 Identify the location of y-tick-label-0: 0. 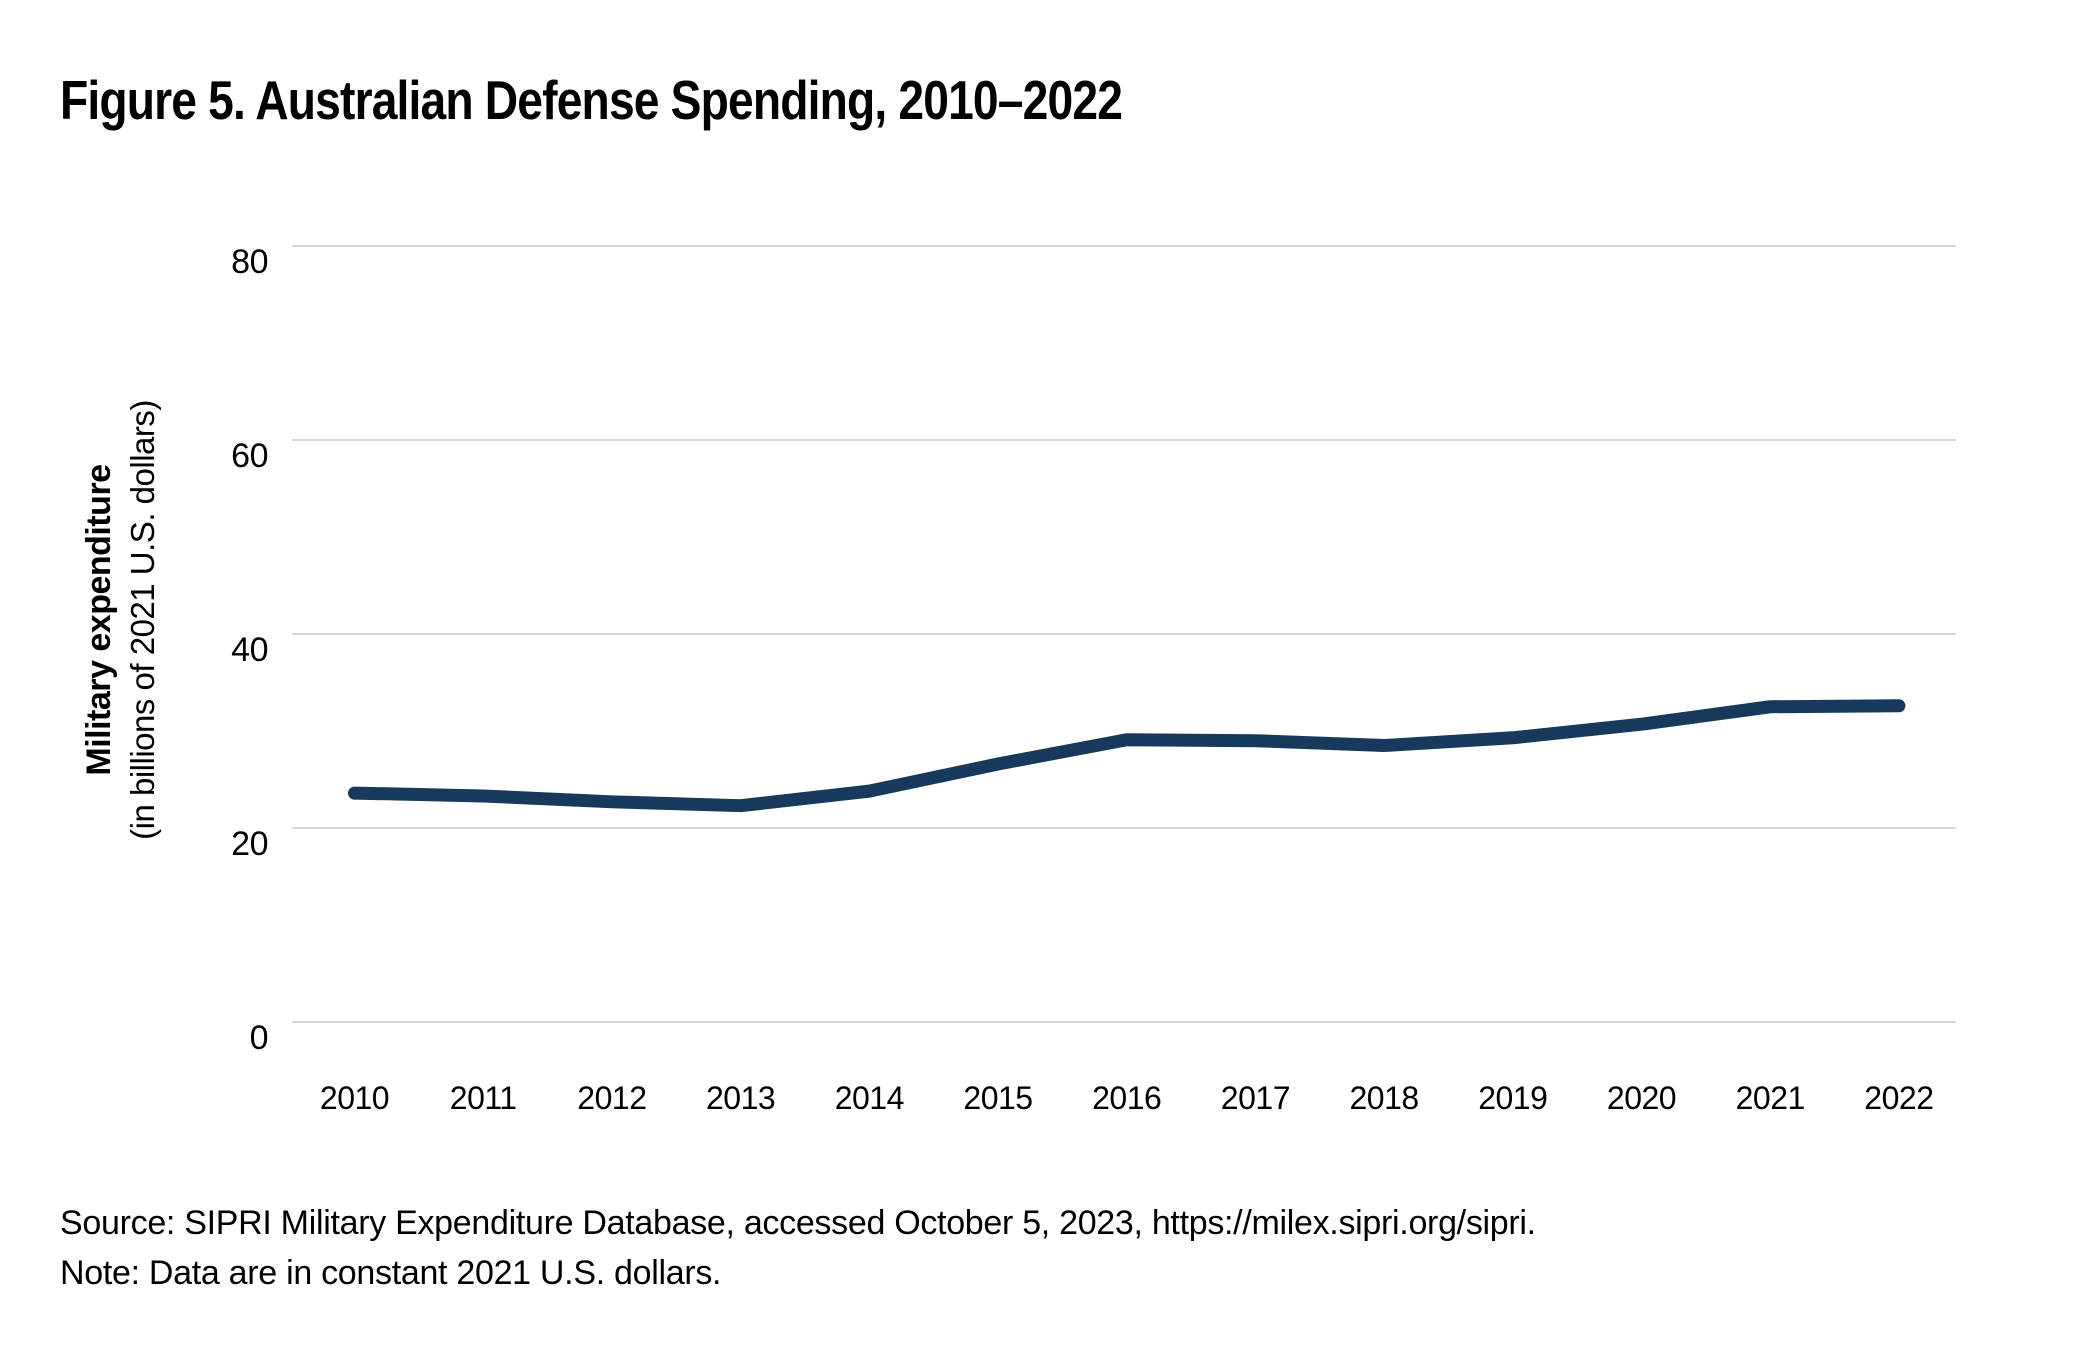
(259, 1038).